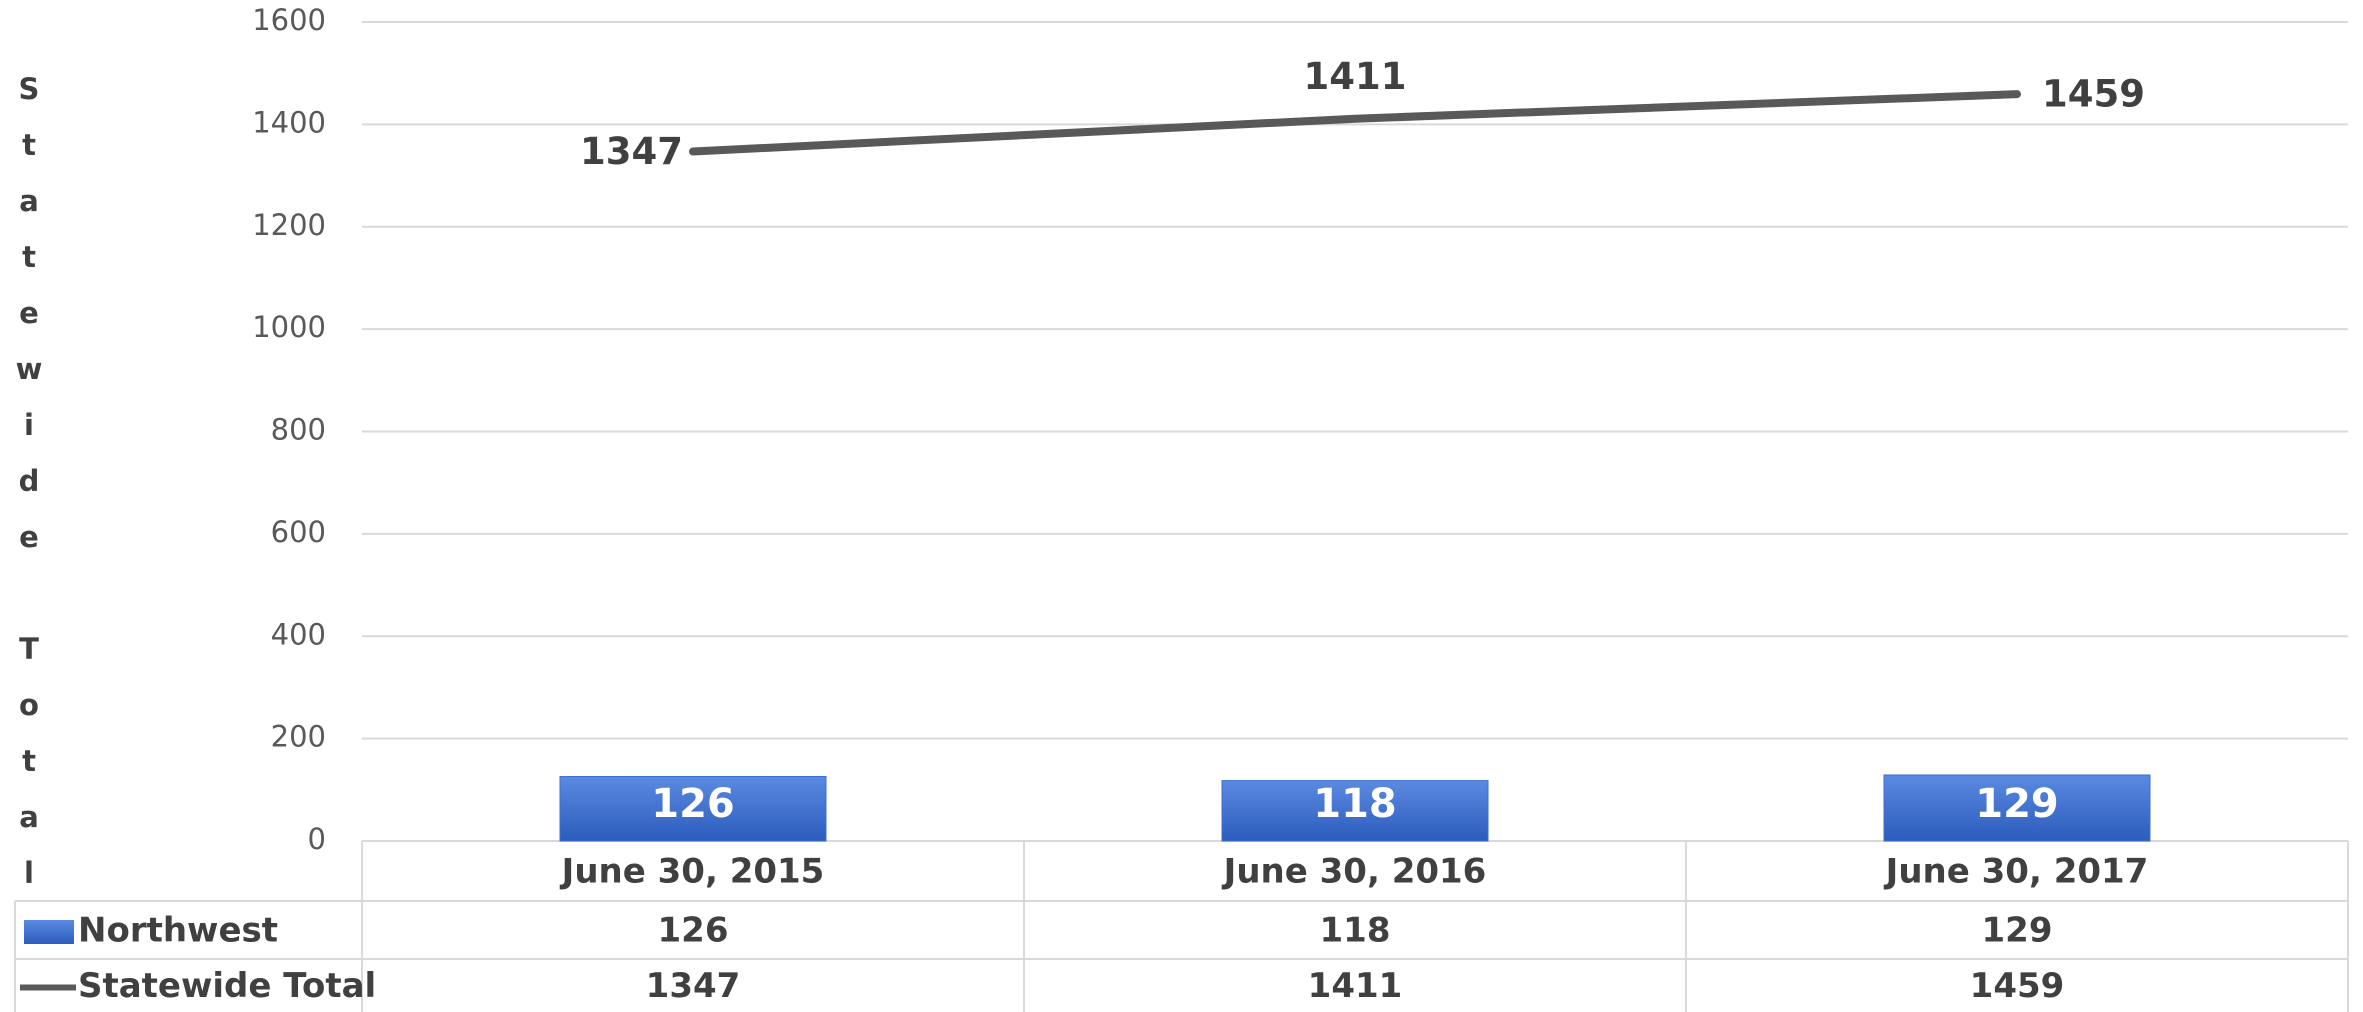  Describe the element at coordinates (2017, 931) in the screenshot. I see `table-value: 129` at that location.